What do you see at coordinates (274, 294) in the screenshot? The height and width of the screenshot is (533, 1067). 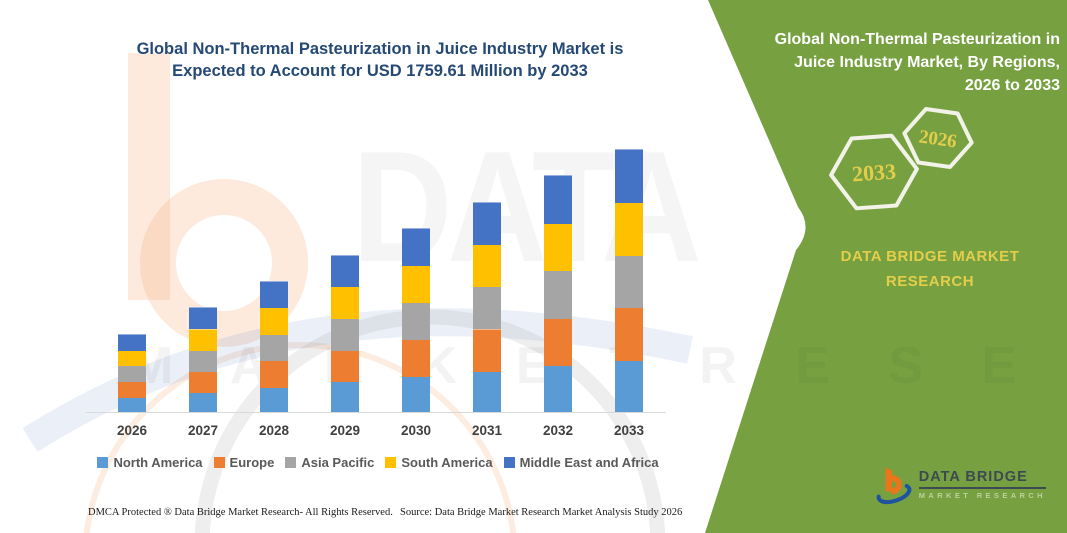 I see `bar-segment-2028-middle-east-and-africa` at bounding box center [274, 294].